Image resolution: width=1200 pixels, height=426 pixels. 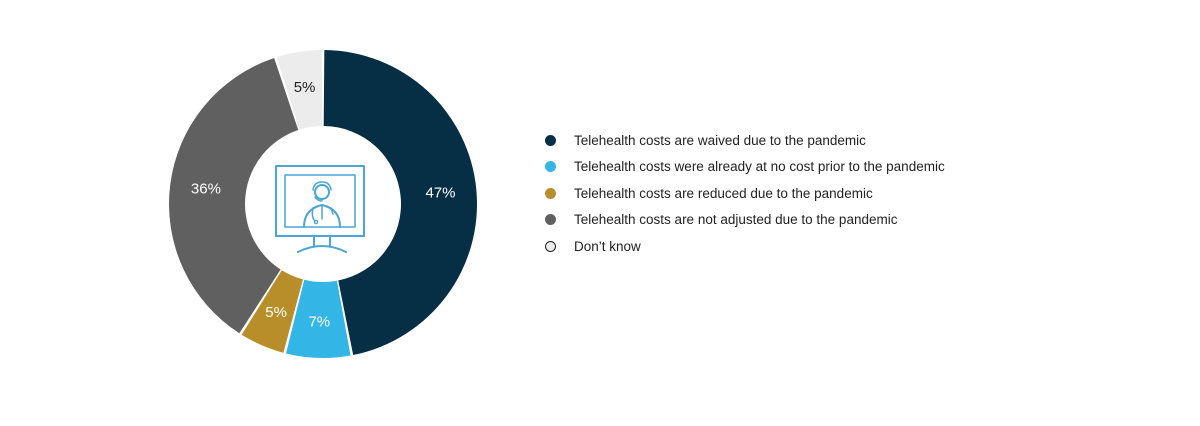 What do you see at coordinates (276, 312) in the screenshot?
I see `slice-label-3: 5%` at bounding box center [276, 312].